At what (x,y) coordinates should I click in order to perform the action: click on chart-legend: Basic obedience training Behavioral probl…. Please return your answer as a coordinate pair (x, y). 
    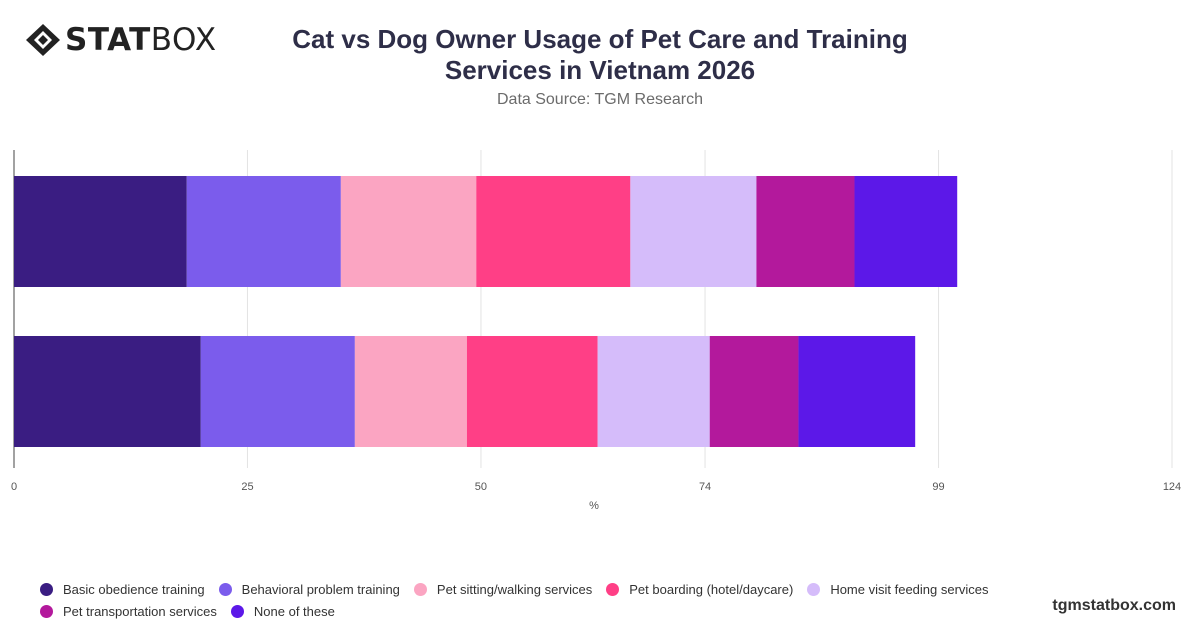
    Looking at the image, I should click on (610, 600).